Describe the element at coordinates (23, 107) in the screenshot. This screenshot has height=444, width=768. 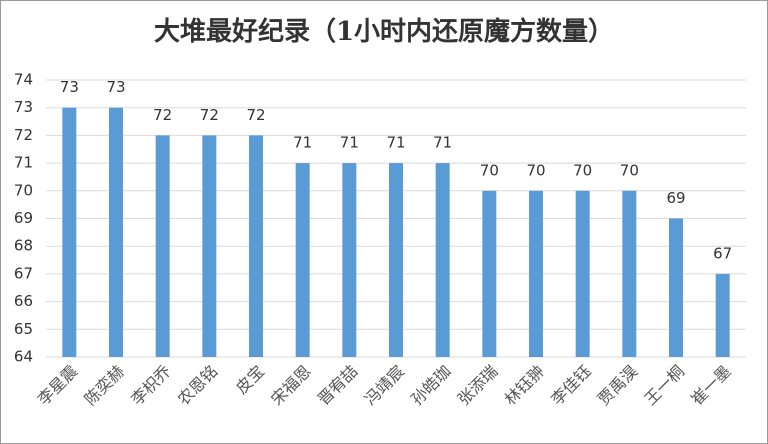
I see `y-tick-label: 73` at that location.